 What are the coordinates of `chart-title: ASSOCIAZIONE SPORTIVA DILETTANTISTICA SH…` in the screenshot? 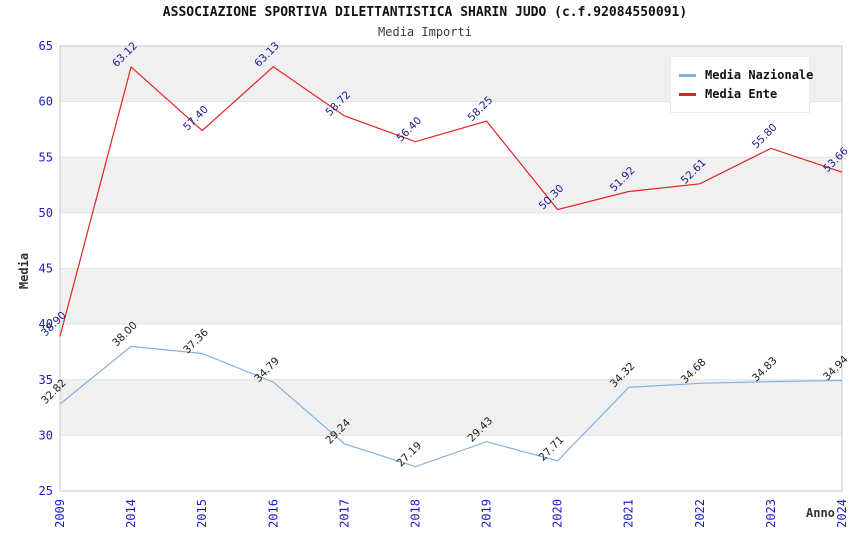 It's located at (425, 12).